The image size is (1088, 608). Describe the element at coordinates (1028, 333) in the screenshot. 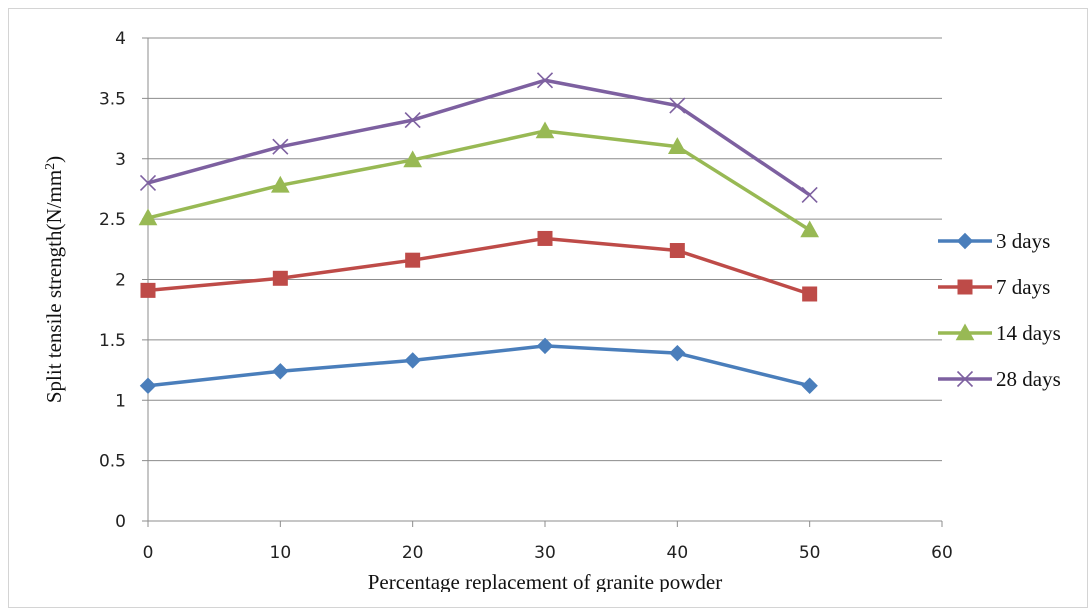

I see `legend-label: 14 days` at that location.